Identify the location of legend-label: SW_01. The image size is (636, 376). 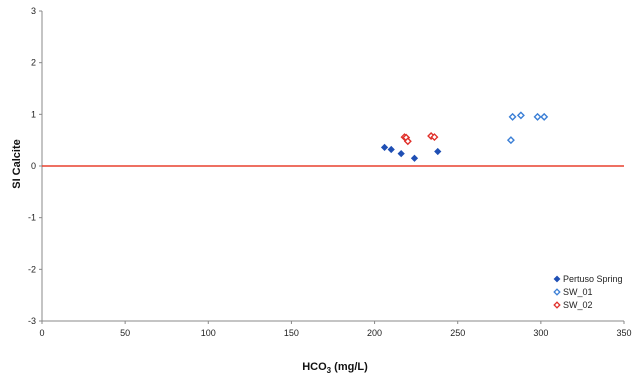
(578, 292).